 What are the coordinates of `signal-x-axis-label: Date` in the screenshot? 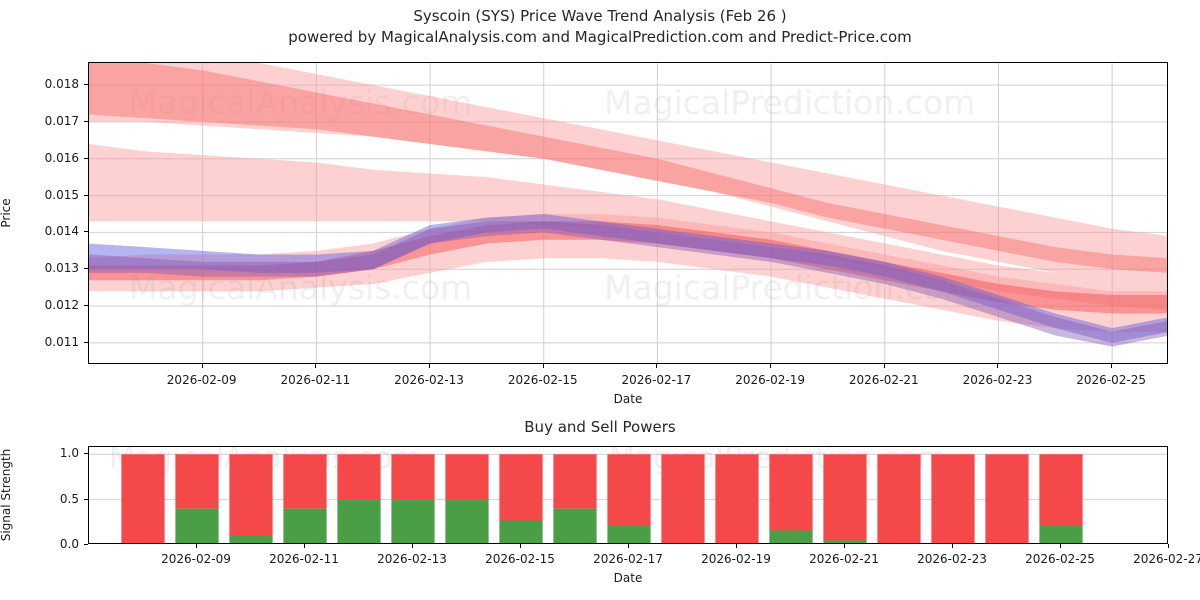 It's located at (628, 578).